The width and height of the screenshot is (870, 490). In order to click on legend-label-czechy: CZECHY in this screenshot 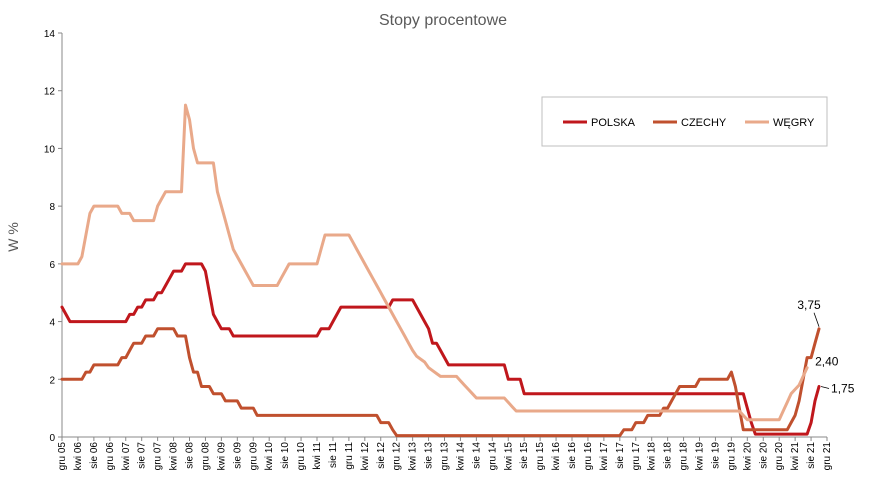, I will do `click(704, 123)`.